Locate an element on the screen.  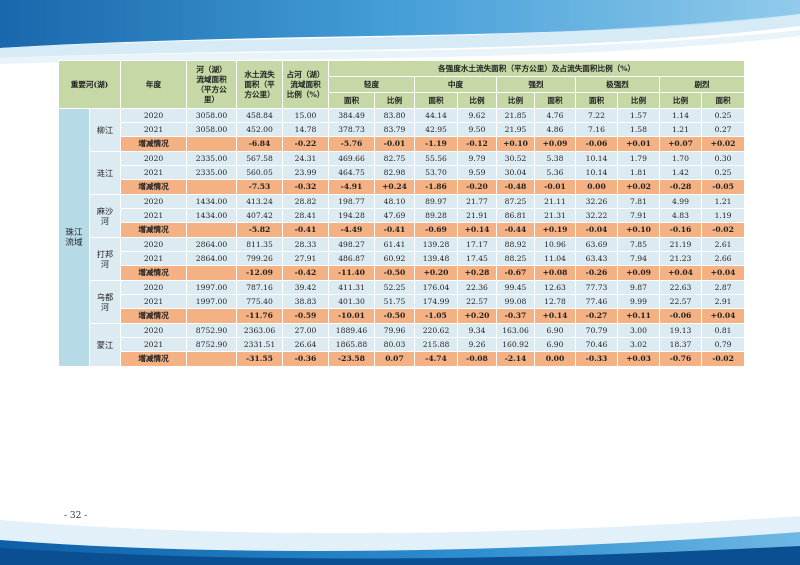
table-cell: 787.16 is located at coordinates (259, 287).